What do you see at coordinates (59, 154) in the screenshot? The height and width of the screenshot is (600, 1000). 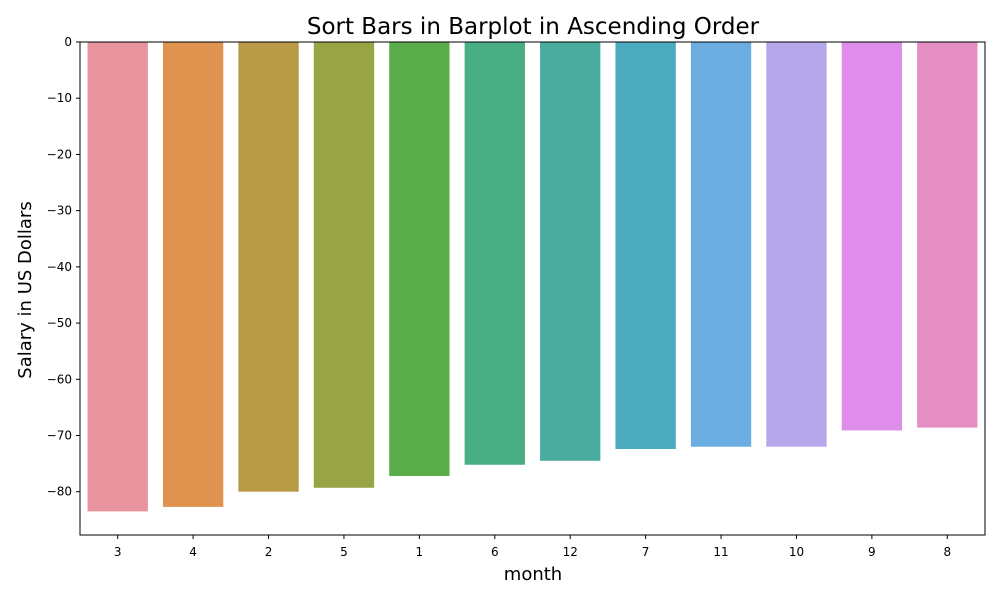 I see `y-tick-label: −20` at bounding box center [59, 154].